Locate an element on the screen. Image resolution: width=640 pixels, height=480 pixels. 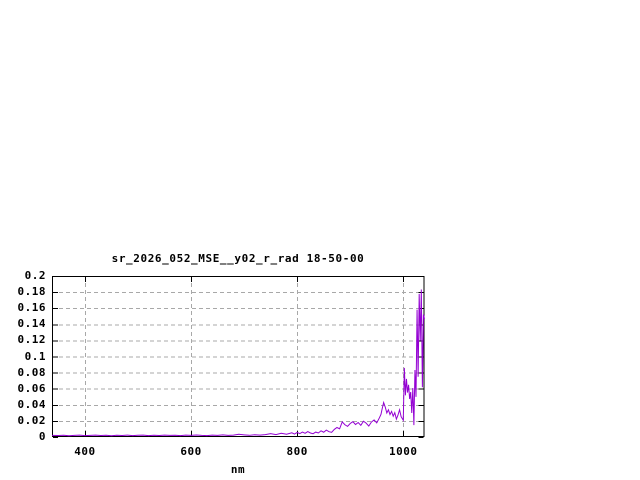
x-tick-label: 1000 is located at coordinates (403, 451).